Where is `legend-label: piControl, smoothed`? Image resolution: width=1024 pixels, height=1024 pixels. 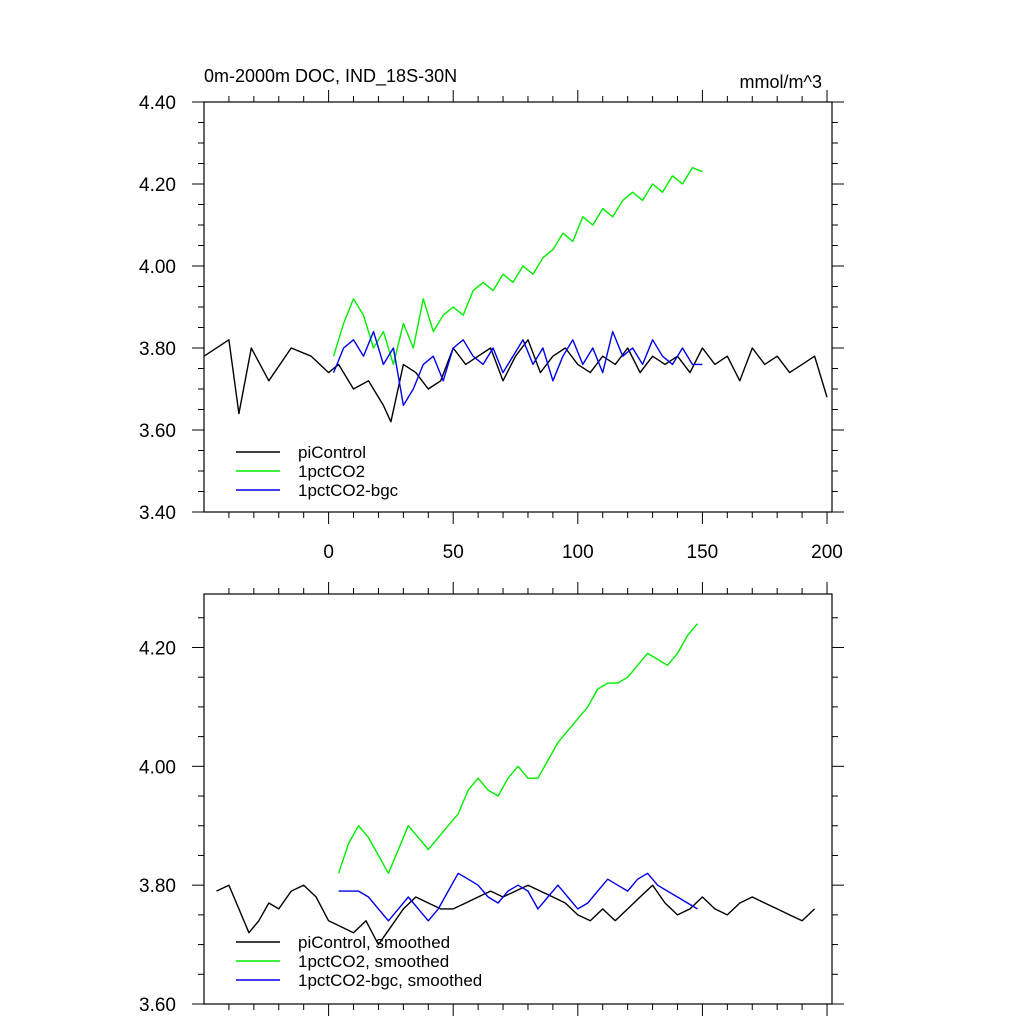 legend-label: piControl, smoothed is located at coordinates (374, 942).